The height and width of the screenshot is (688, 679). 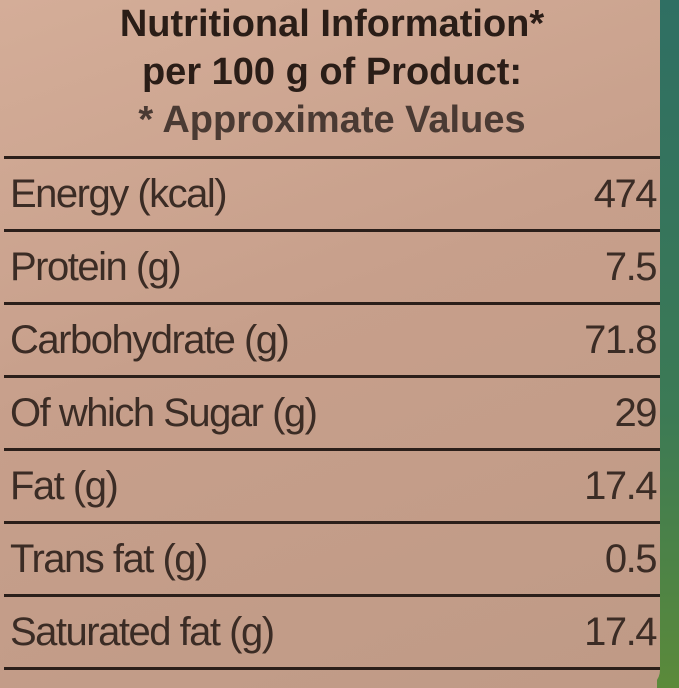 What do you see at coordinates (592, 267) in the screenshot?
I see `nutrient-value: 7.5` at bounding box center [592, 267].